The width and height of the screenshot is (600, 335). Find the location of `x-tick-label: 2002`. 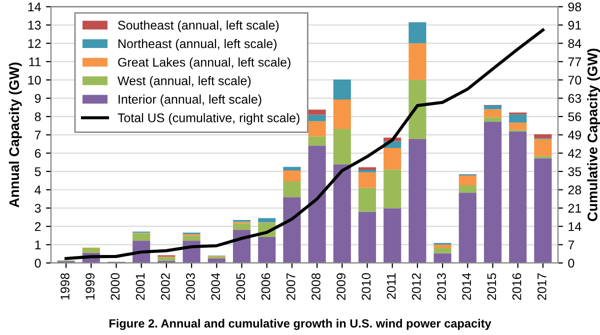

x-tick-label: 2002 is located at coordinates (165, 286).